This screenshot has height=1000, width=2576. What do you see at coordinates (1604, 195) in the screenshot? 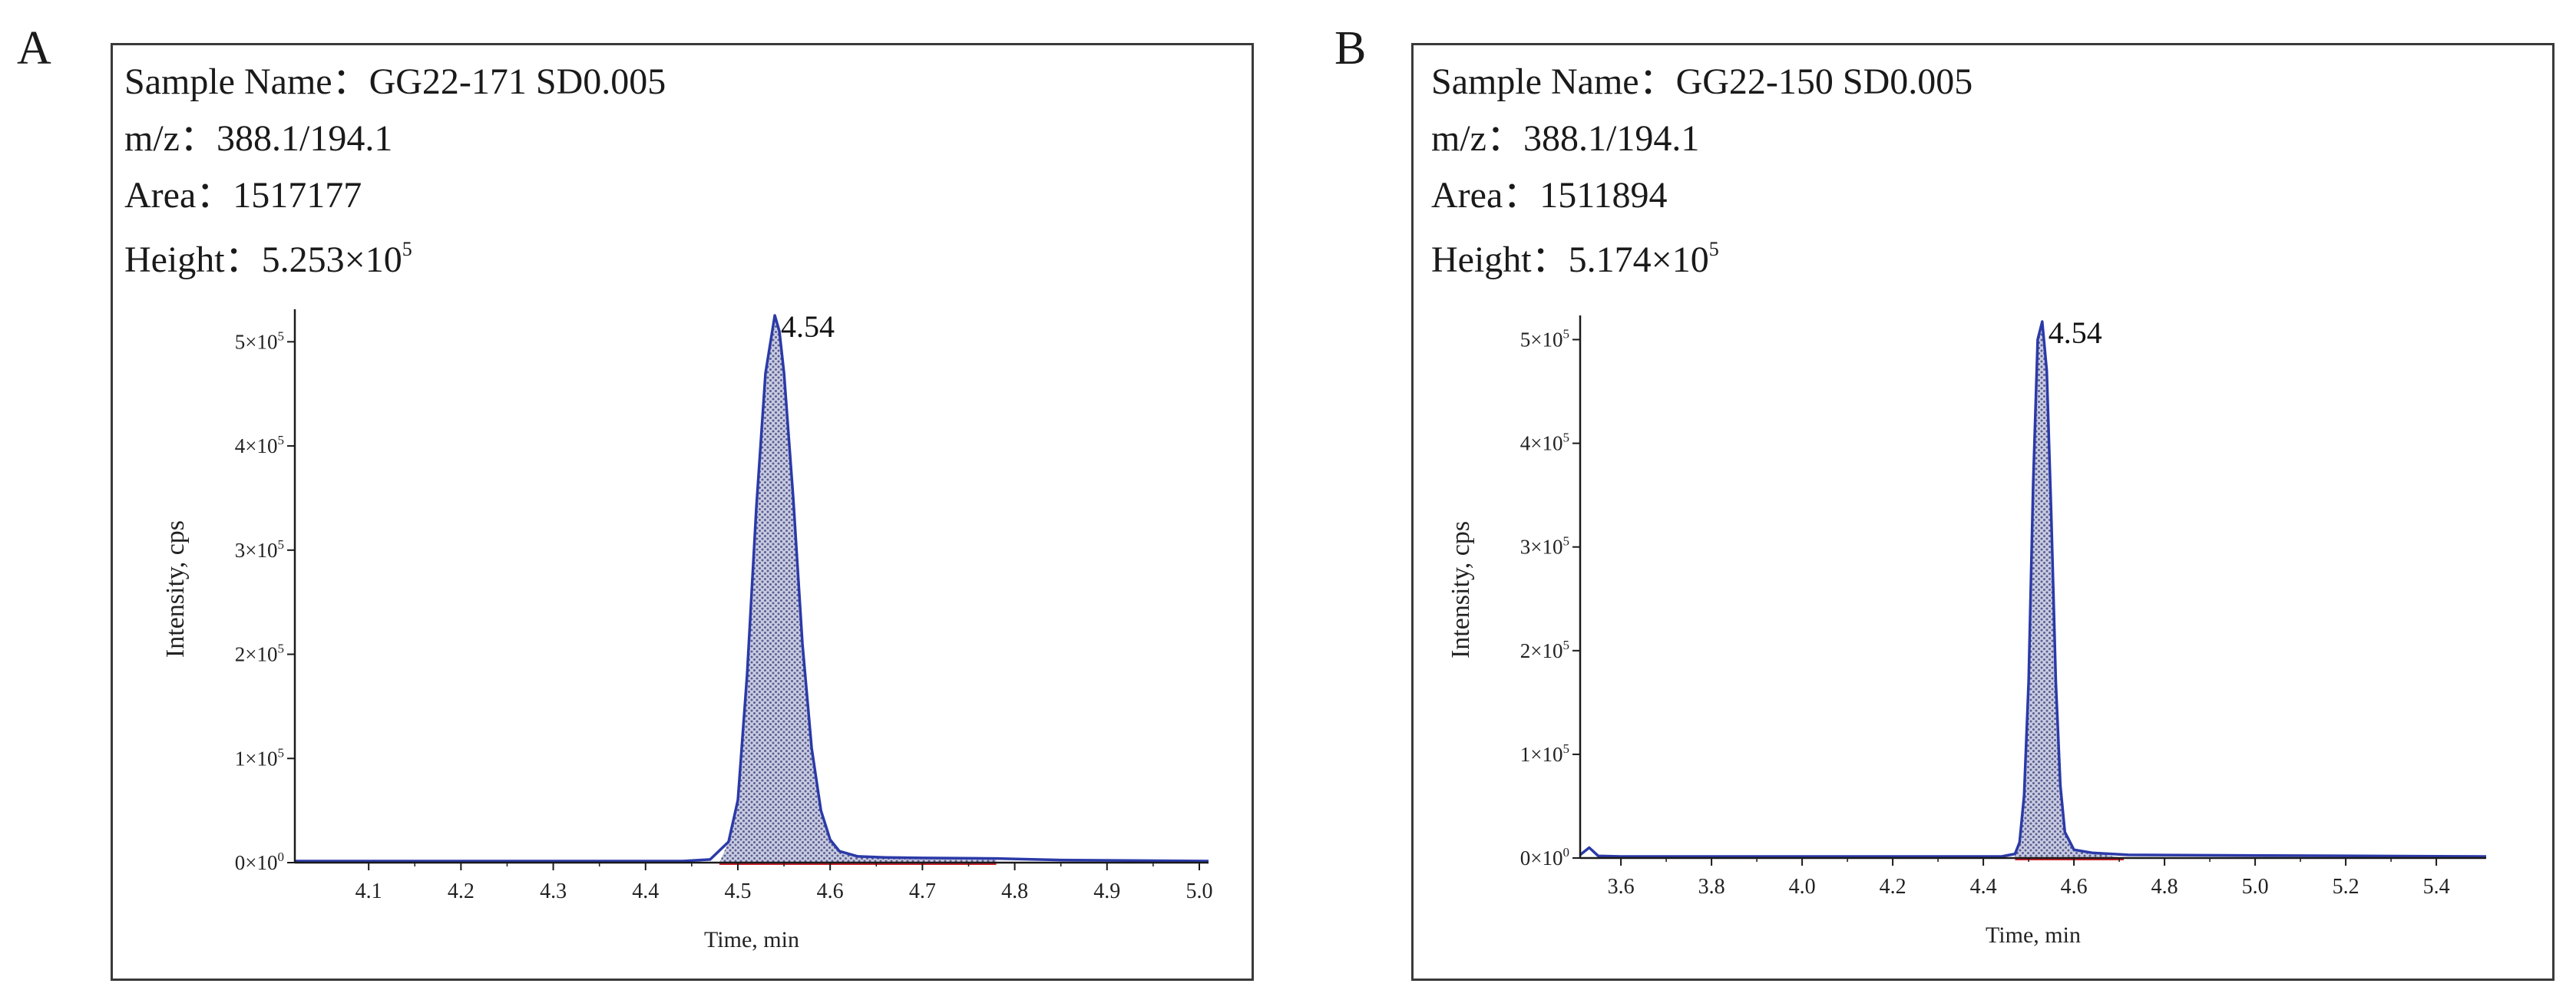
I see `area-value: 1511894` at bounding box center [1604, 195].